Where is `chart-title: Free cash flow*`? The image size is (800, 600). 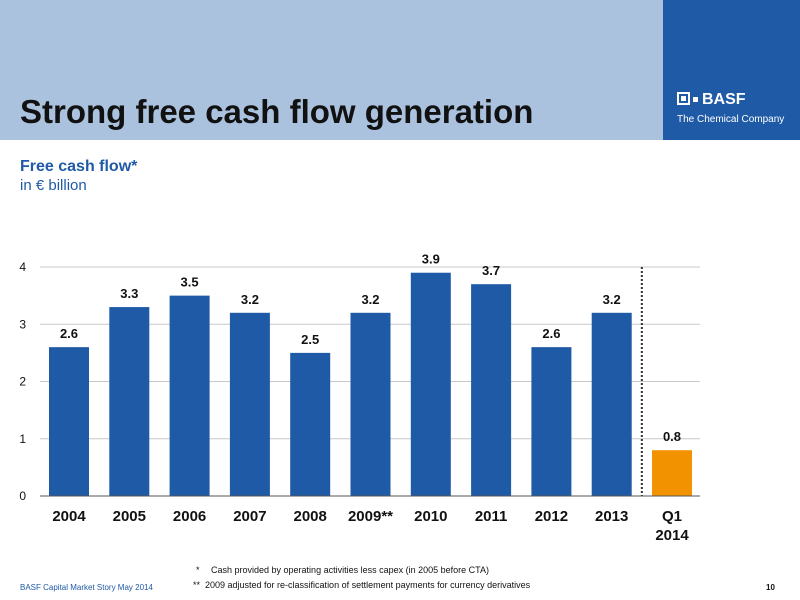 chart-title: Free cash flow* is located at coordinates (79, 166).